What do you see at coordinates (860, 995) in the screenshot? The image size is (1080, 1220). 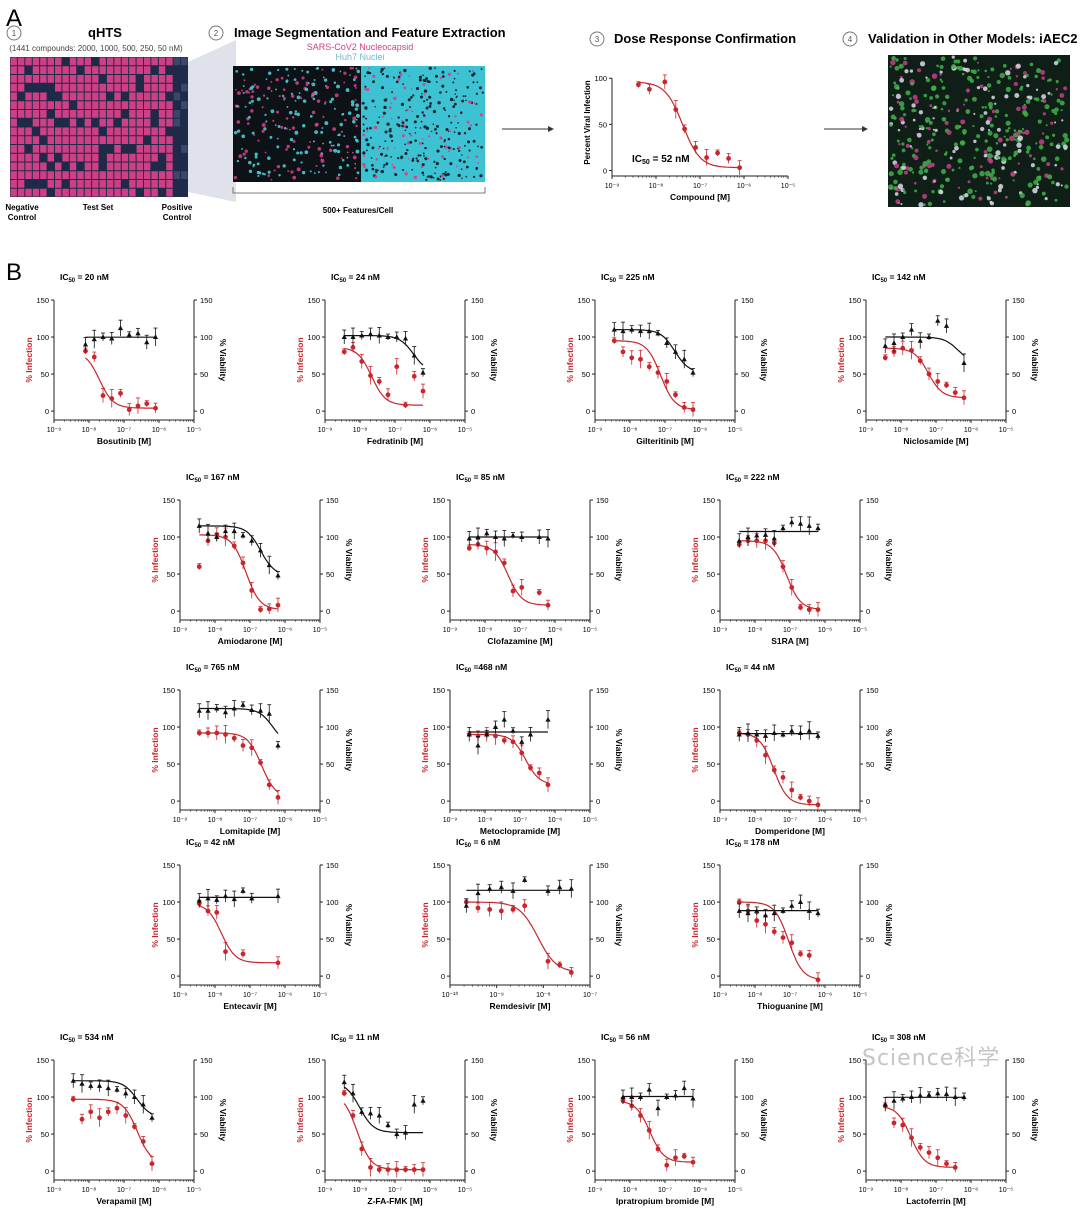 I see `x-tick-label: 10⁻⁵` at bounding box center [860, 995].